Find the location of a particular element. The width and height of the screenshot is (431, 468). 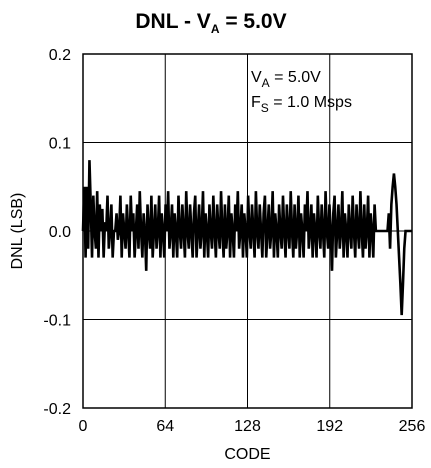

y-tick-label: -0.2 is located at coordinates (57, 409).